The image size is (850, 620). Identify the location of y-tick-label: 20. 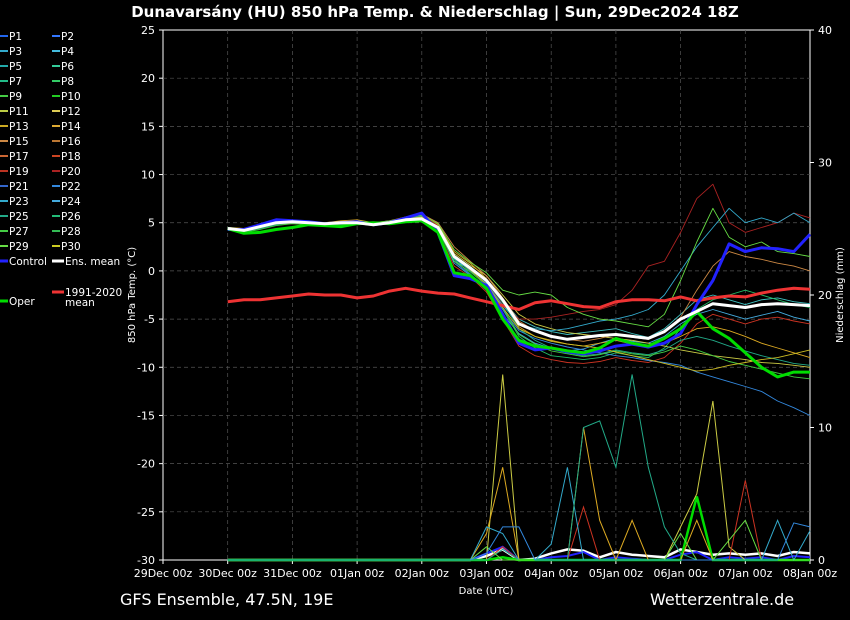
(148, 78).